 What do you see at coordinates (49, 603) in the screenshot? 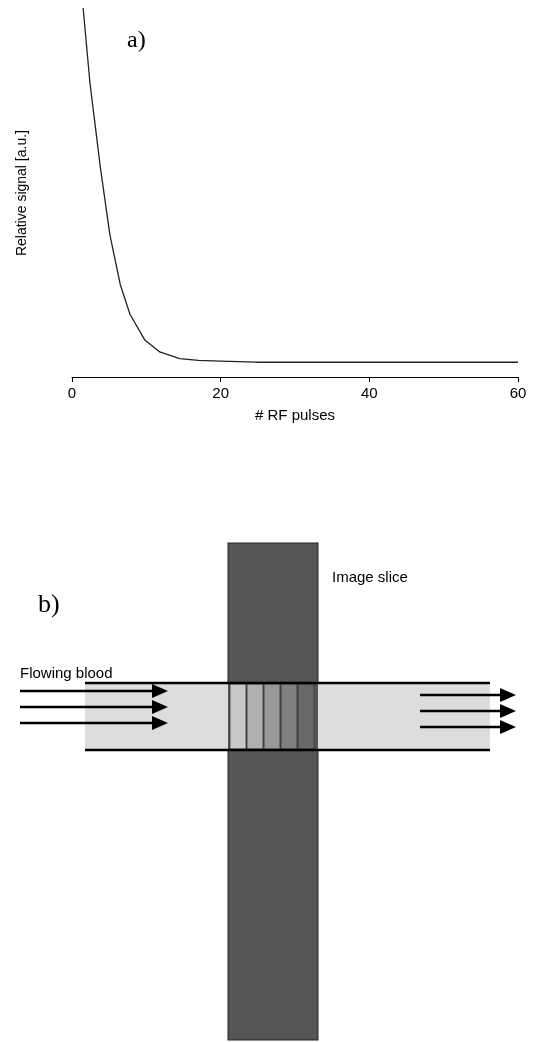
I see `text: b)` at bounding box center [49, 603].